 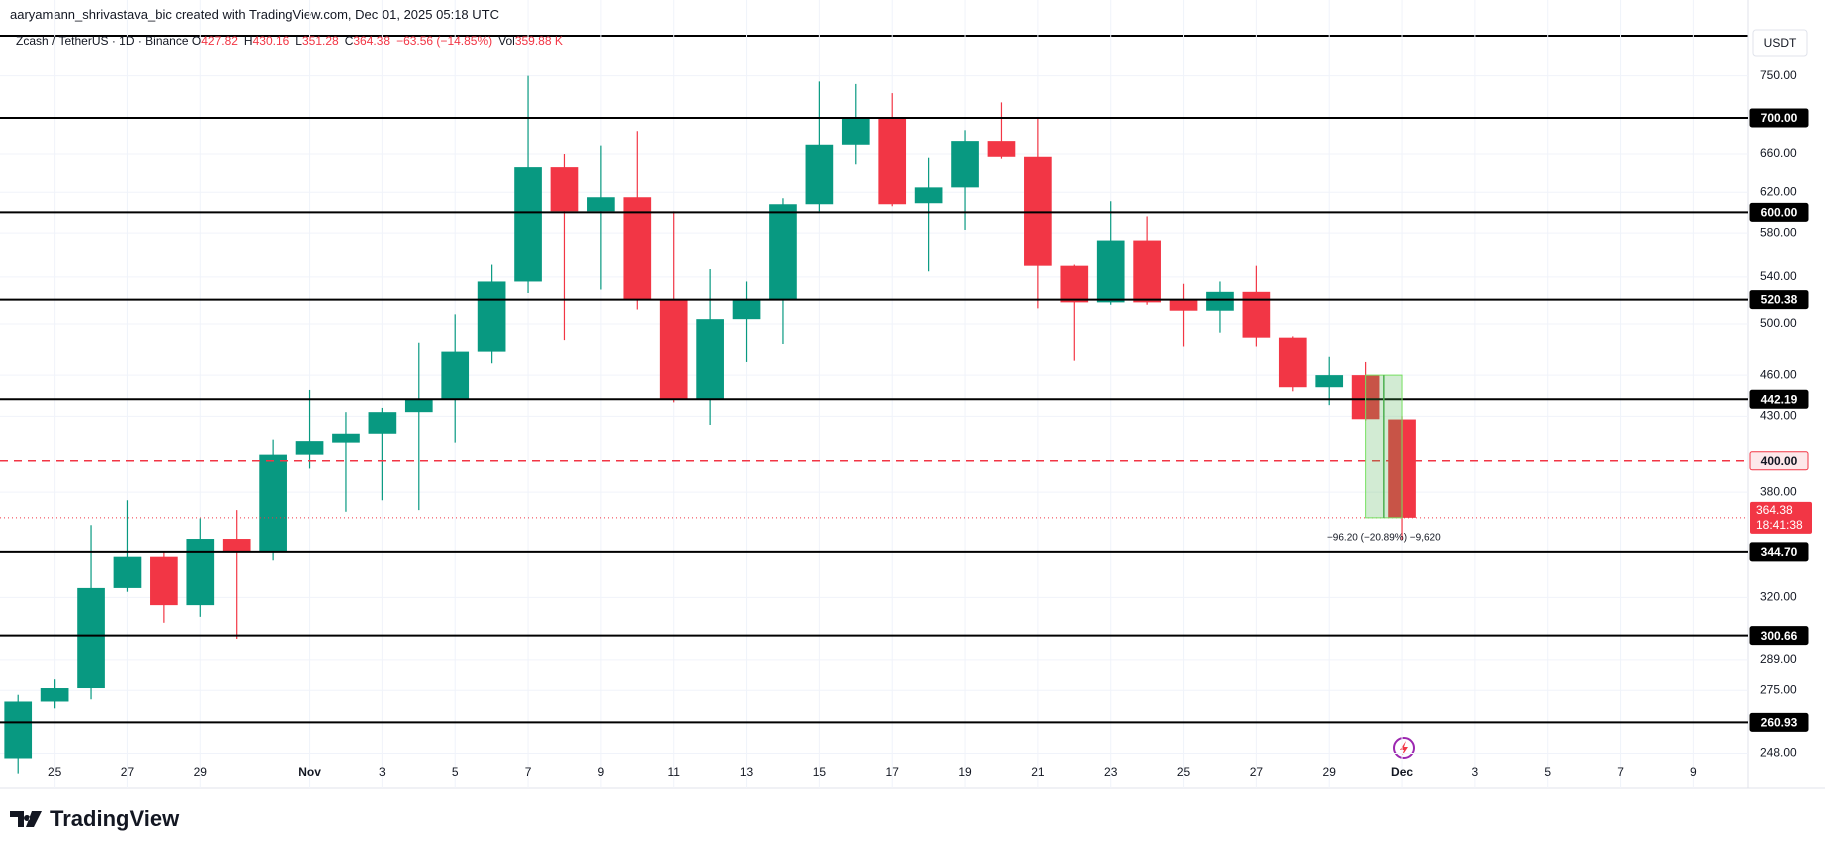 I want to click on legend-key: L, so click(x=298, y=41).